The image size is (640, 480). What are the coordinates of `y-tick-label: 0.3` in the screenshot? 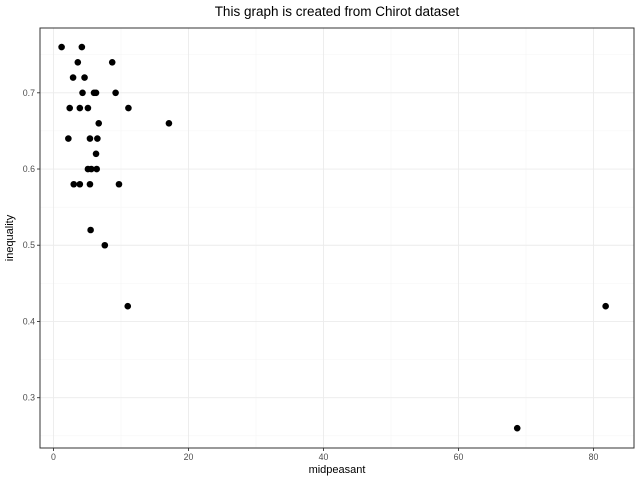 It's located at (29, 398).